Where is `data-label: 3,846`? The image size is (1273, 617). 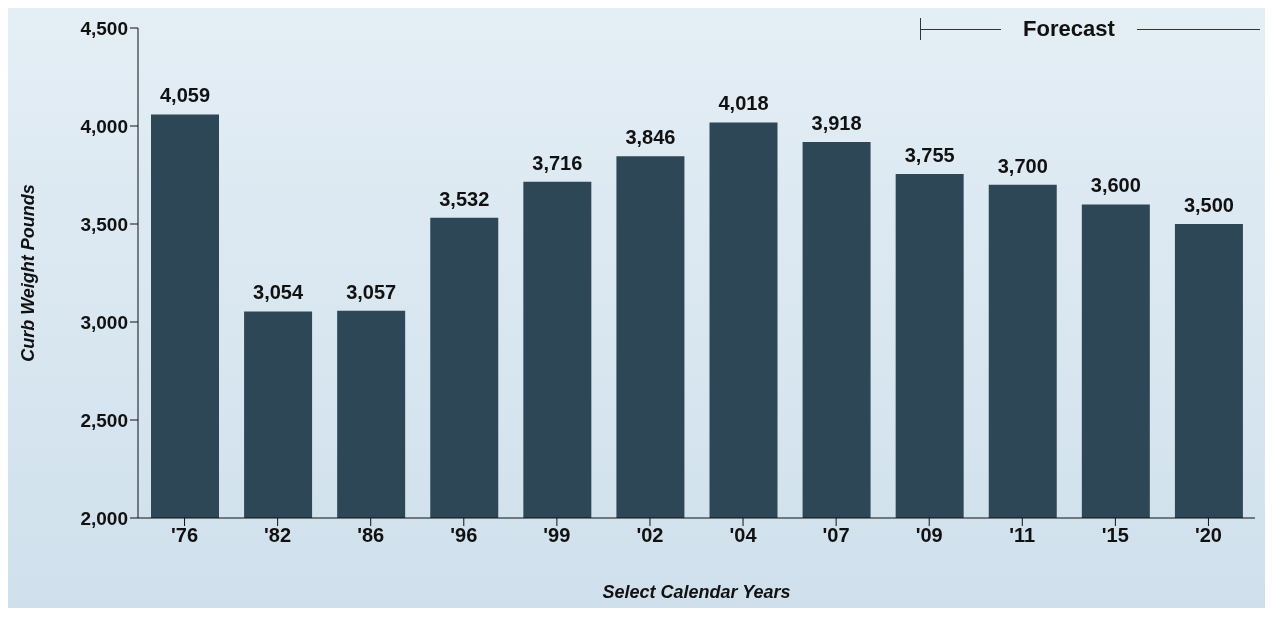 data-label: 3,846 is located at coordinates (650, 137).